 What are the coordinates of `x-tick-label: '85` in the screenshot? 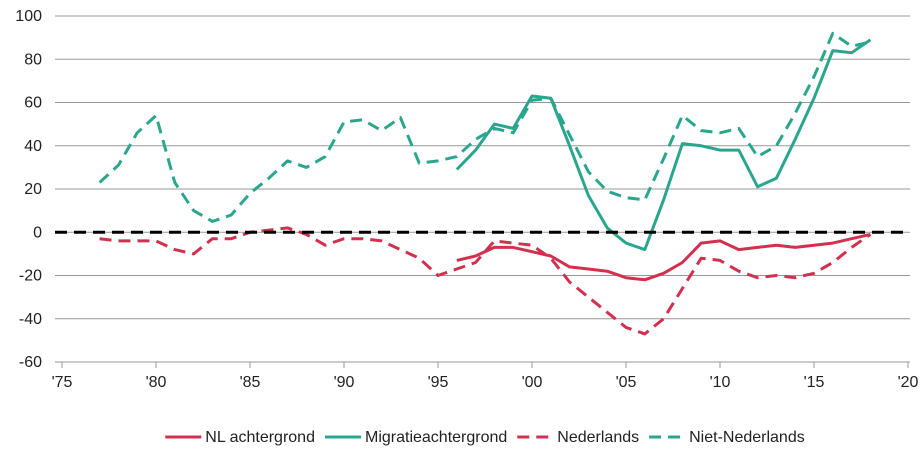 It's located at (250, 382).